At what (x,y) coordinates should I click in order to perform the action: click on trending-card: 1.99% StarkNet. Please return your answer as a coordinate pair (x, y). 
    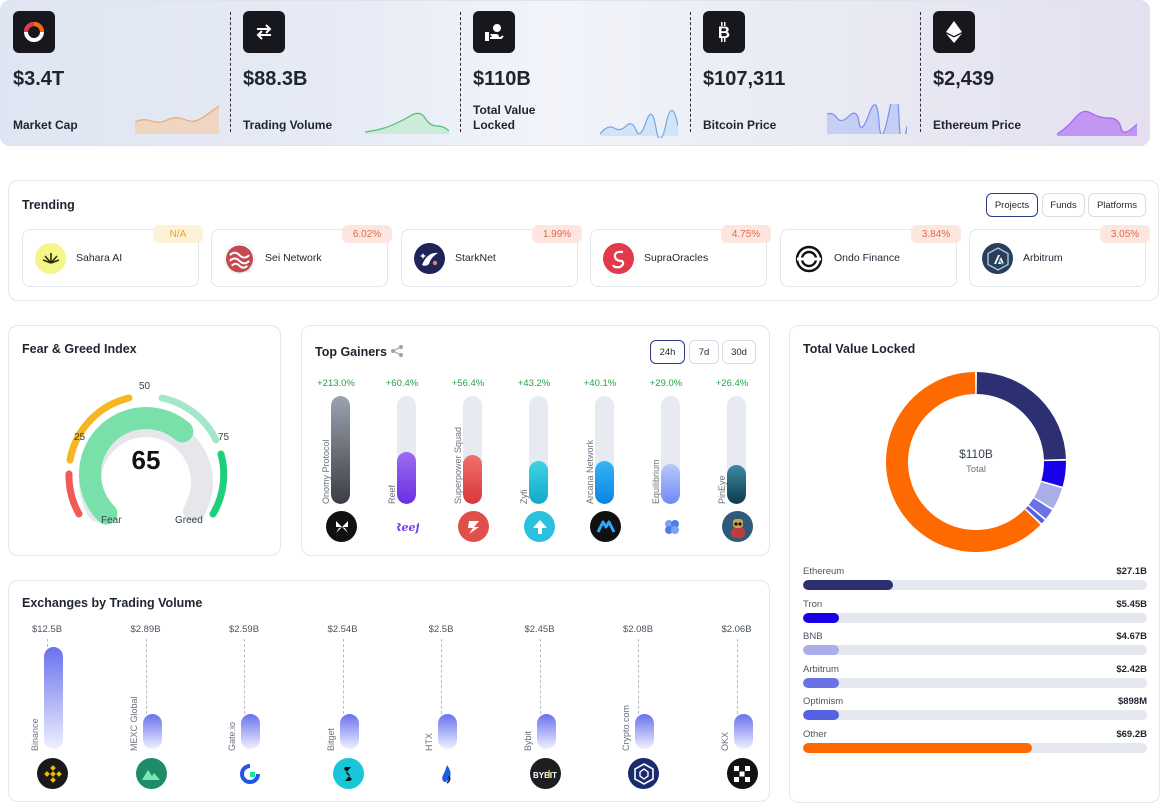
    Looking at the image, I should click on (491, 256).